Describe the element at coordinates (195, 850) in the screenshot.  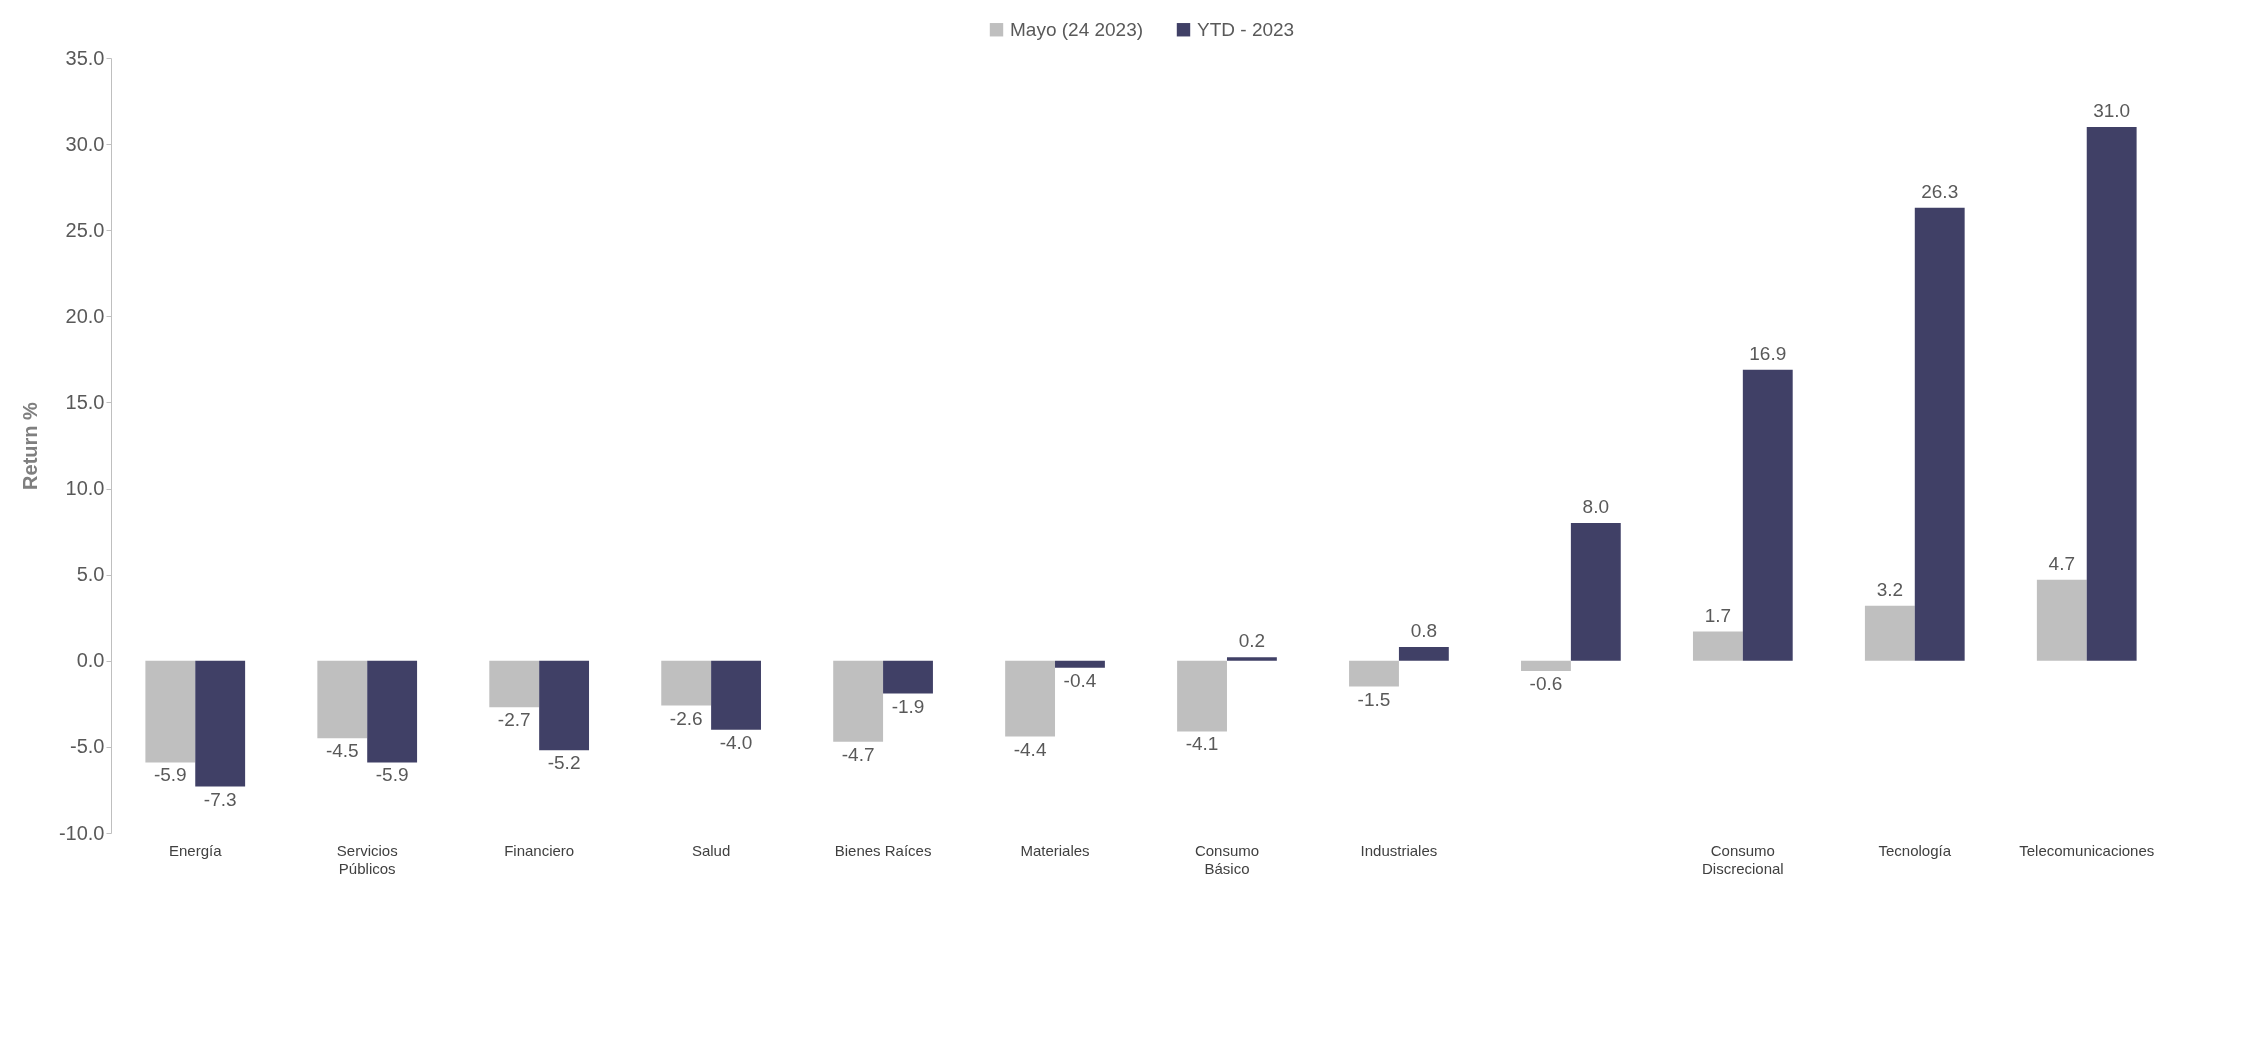
I see `x-tick-label: Energía` at that location.